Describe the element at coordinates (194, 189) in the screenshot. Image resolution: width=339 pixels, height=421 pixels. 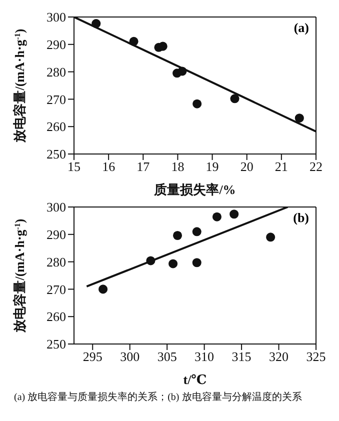
I see `x-axis-title: 质量损失率/%` at that location.